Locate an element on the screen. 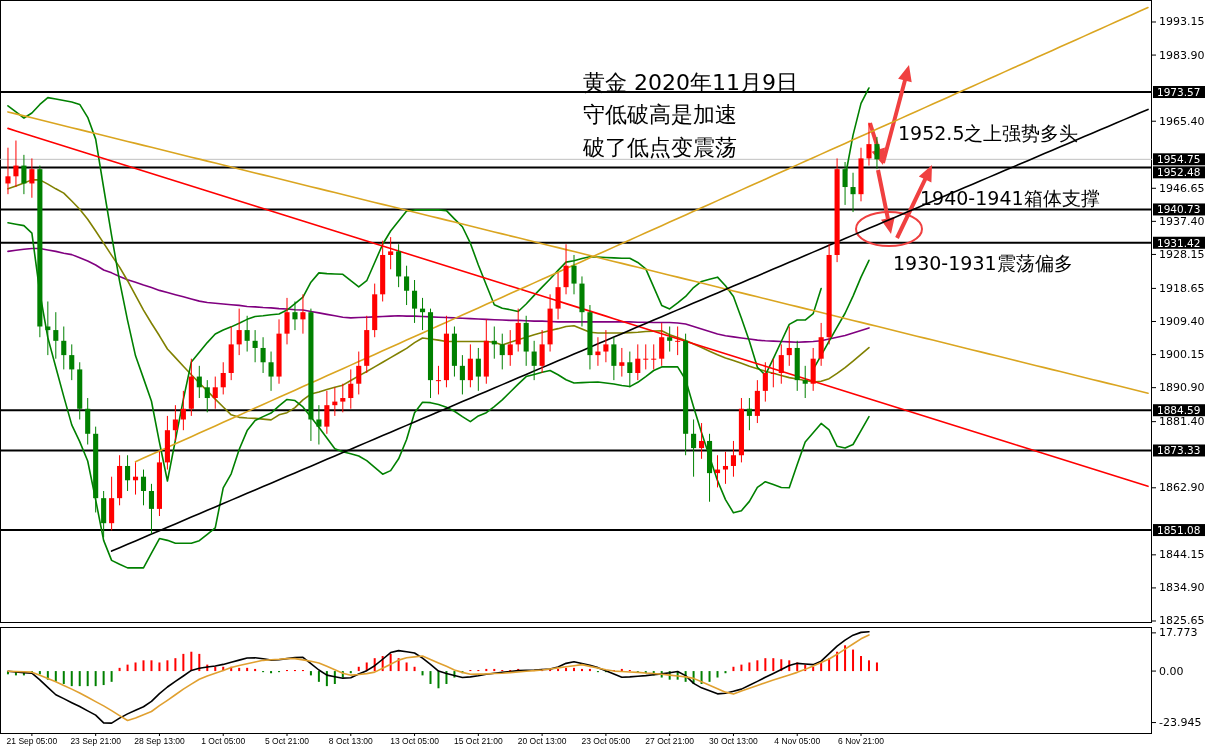 The image size is (1211, 747). ref-line-label: 1952.48 is located at coordinates (1179, 172).